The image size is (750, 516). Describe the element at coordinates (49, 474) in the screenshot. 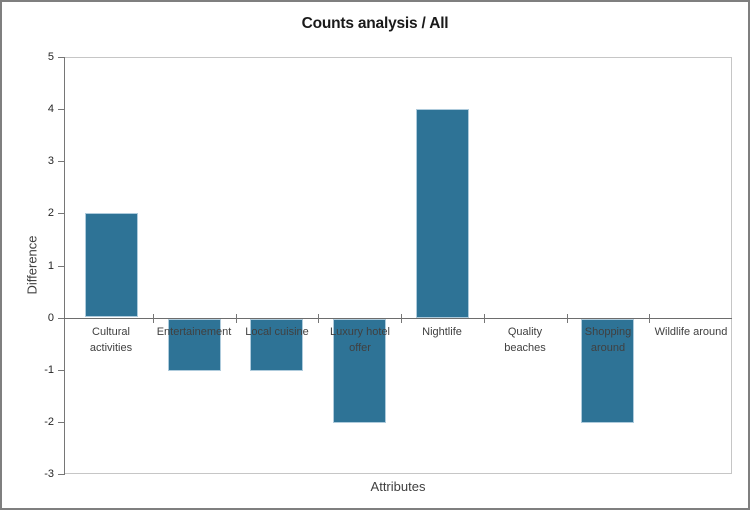

I see `y-tick-label: -3` at that location.